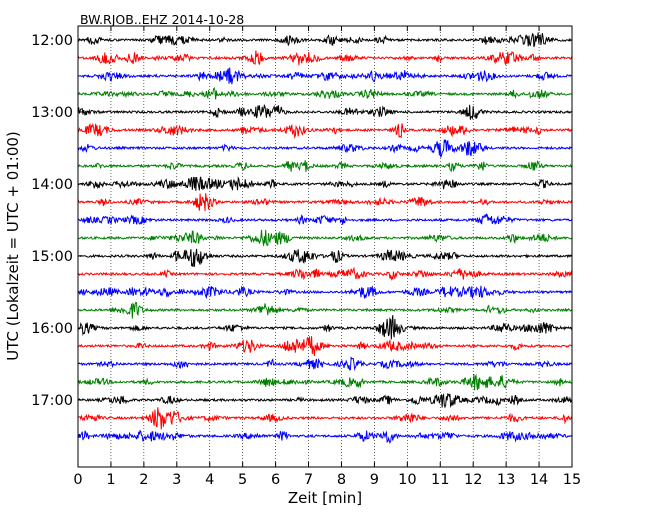 The height and width of the screenshot is (520, 650). Describe the element at coordinates (407, 480) in the screenshot. I see `x-tick-label: 10` at that location.